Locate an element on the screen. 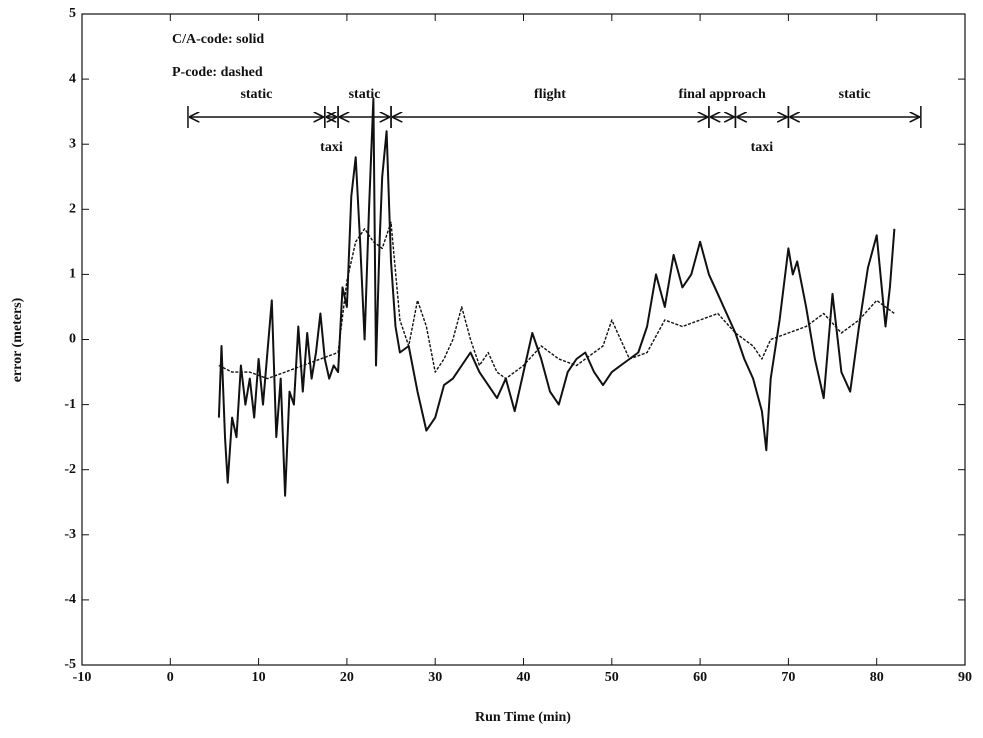 The image size is (983, 738). x-tick-label: 70 is located at coordinates (788, 677).